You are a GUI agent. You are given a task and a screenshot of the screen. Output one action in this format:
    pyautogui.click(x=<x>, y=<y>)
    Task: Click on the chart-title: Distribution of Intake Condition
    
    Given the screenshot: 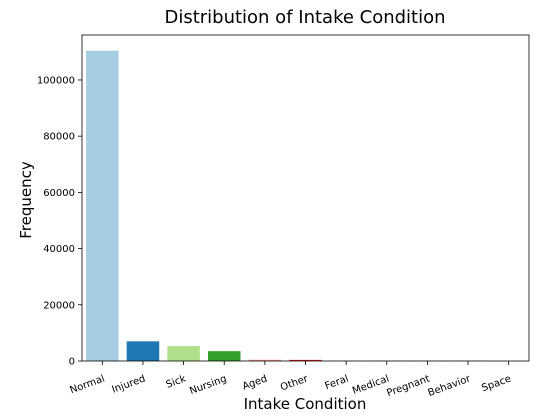 What is the action you would take?
    pyautogui.click(x=304, y=17)
    